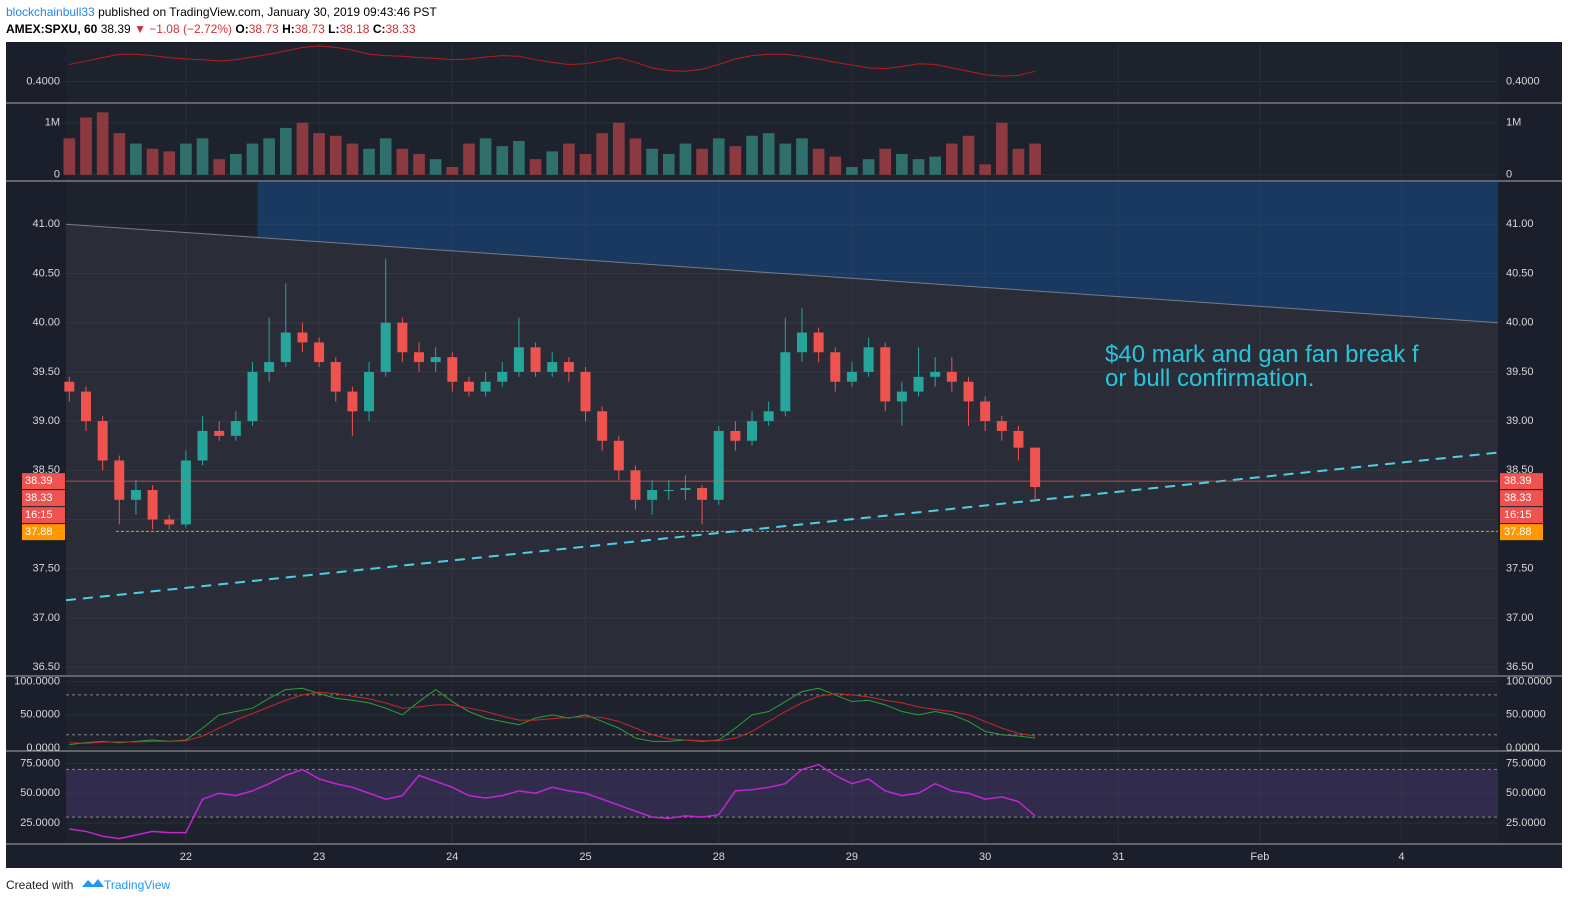 Image resolution: width=1588 pixels, height=916 pixels. What do you see at coordinates (57, 175) in the screenshot?
I see `y-tick-label: 0` at bounding box center [57, 175].